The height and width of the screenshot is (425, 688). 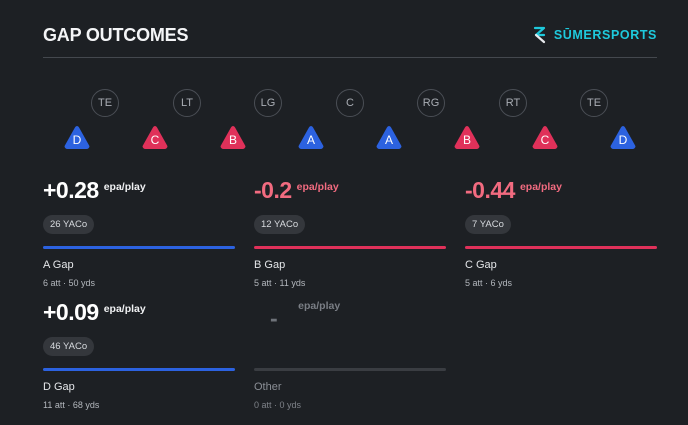 I want to click on gap-marker-c-1: C, so click(x=155, y=137).